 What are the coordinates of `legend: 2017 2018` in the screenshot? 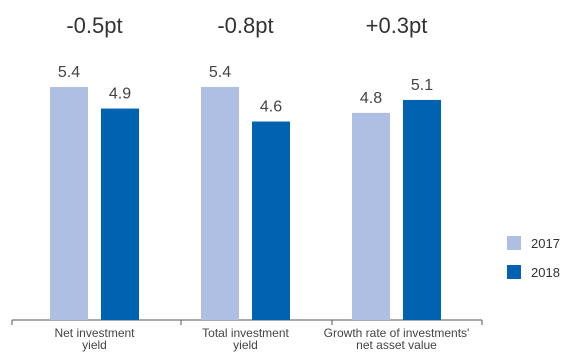 It's located at (533, 263).